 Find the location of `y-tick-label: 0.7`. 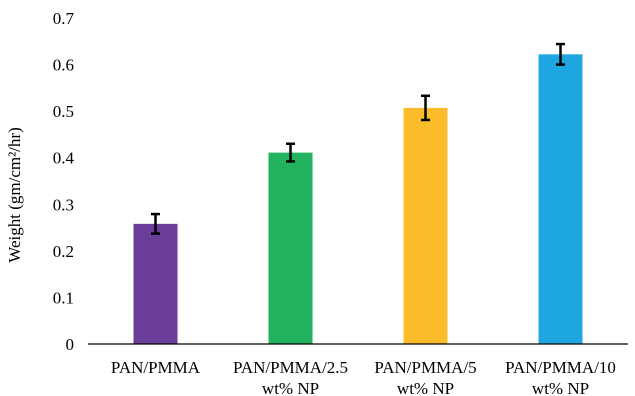

y-tick-label: 0.7 is located at coordinates (64, 18).